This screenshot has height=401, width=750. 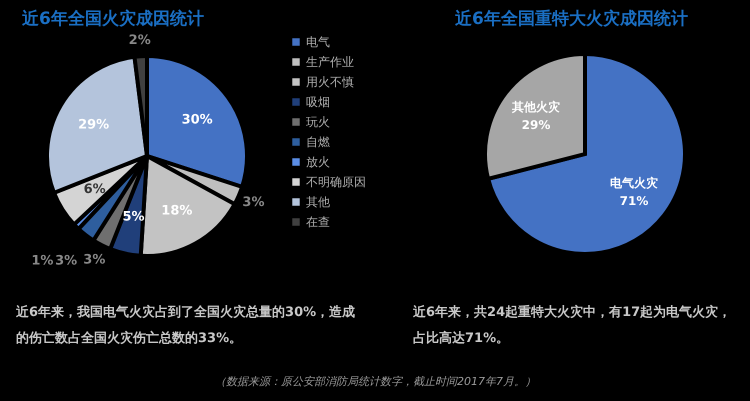 What do you see at coordinates (176, 210) in the screenshot?
I see `data-label: 18%` at bounding box center [176, 210].